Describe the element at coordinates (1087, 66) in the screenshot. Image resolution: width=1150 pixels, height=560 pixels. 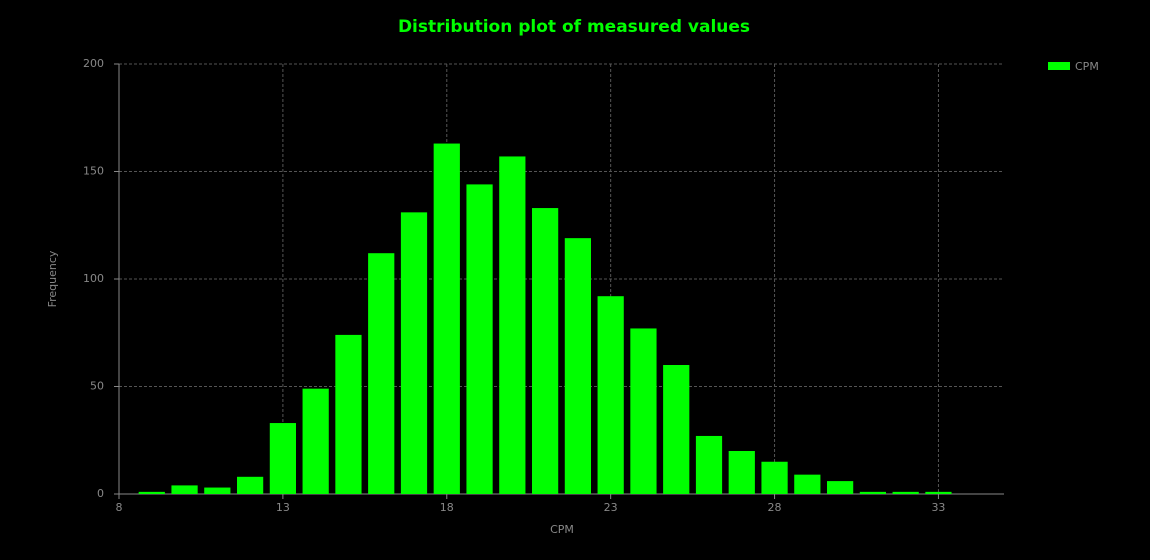
I see `legend-label: CPM` at that location.